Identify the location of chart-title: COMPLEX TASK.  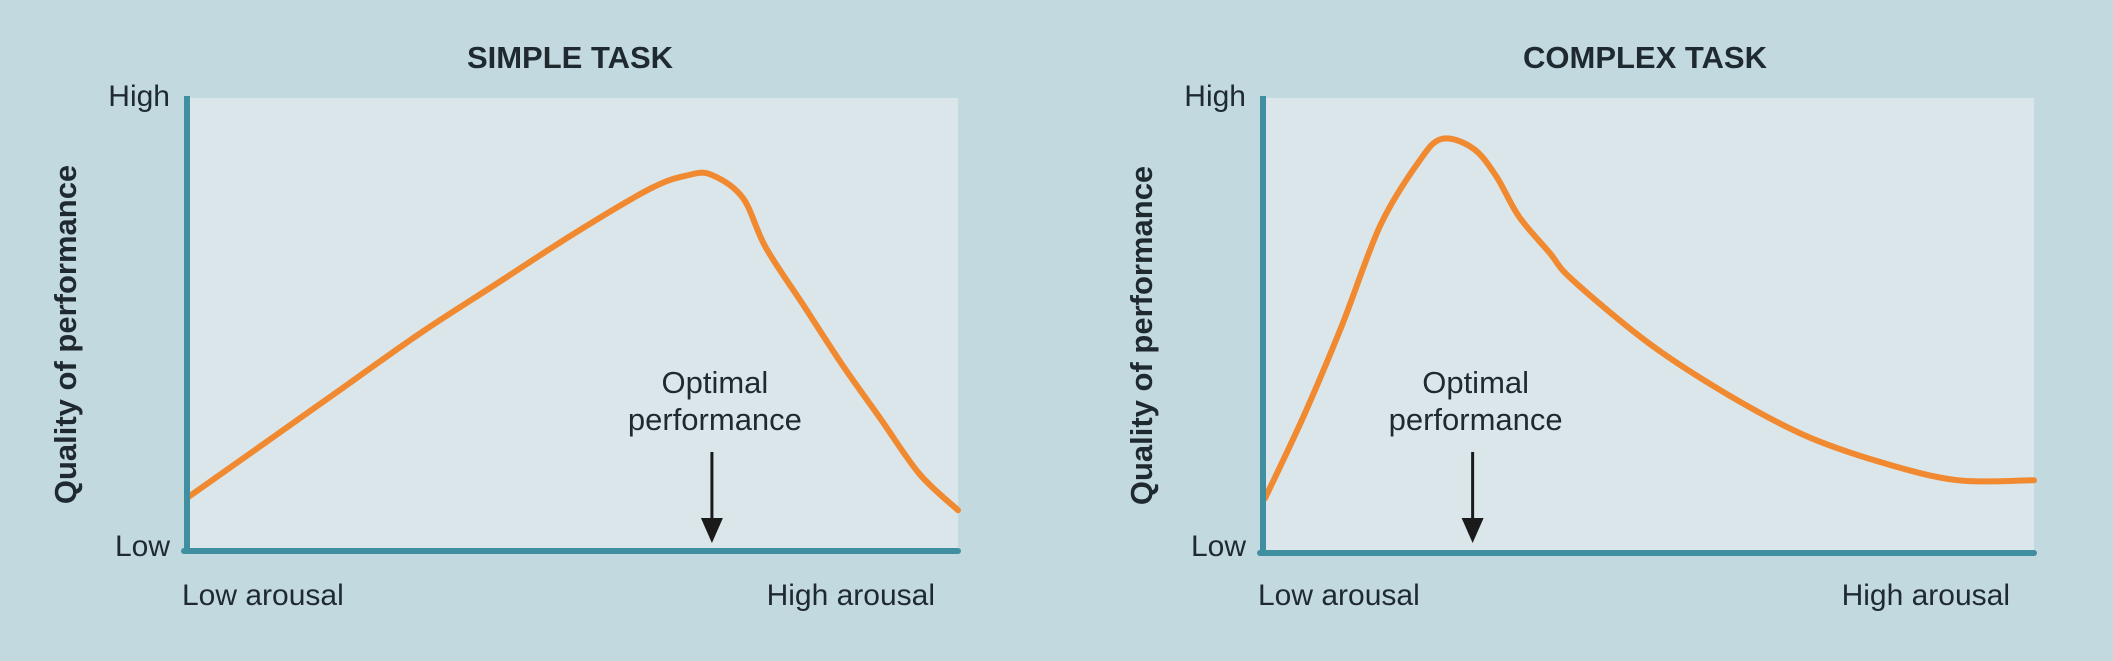
(1645, 57).